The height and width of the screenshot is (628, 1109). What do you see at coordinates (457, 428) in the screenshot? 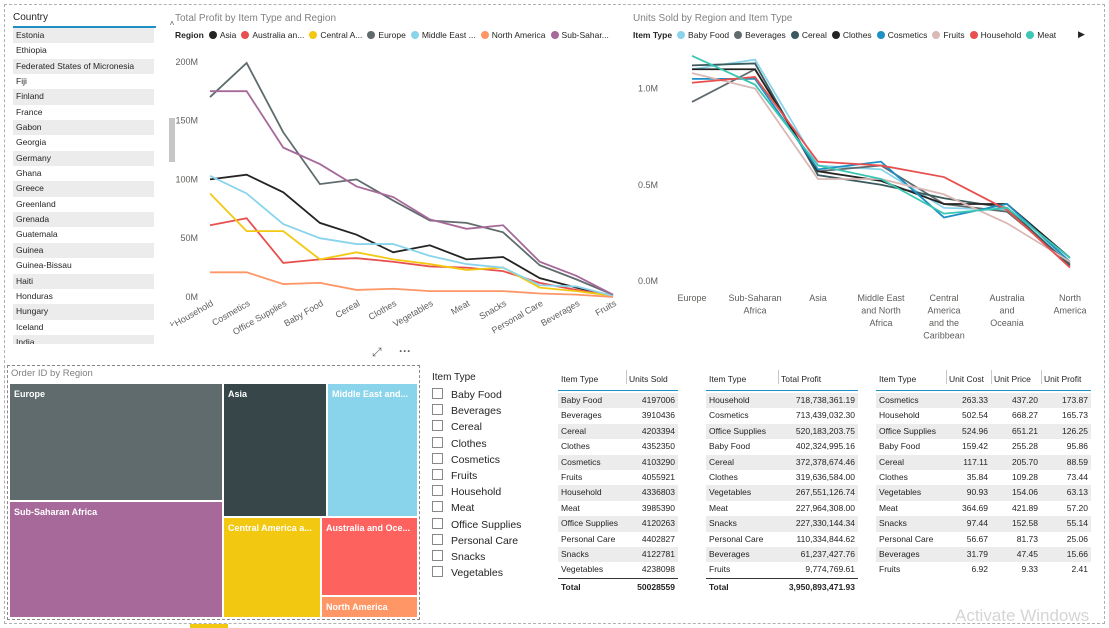
I see `item-type-option: Cereal` at bounding box center [457, 428].